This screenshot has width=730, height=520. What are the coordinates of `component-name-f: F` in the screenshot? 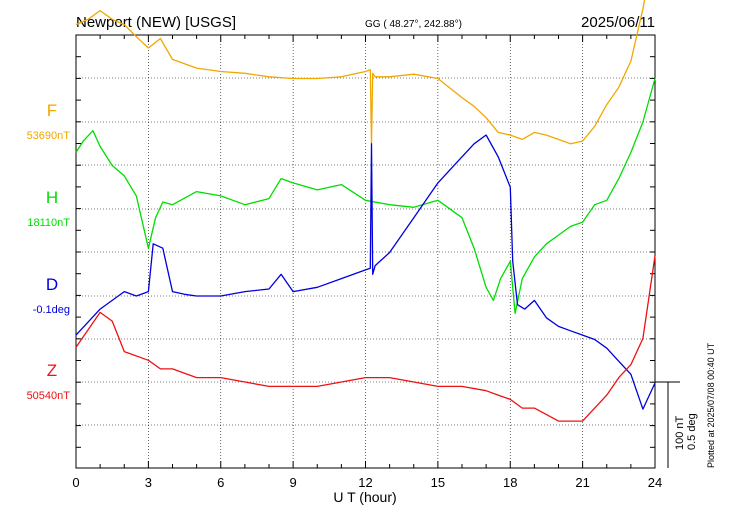 It's located at (52, 110).